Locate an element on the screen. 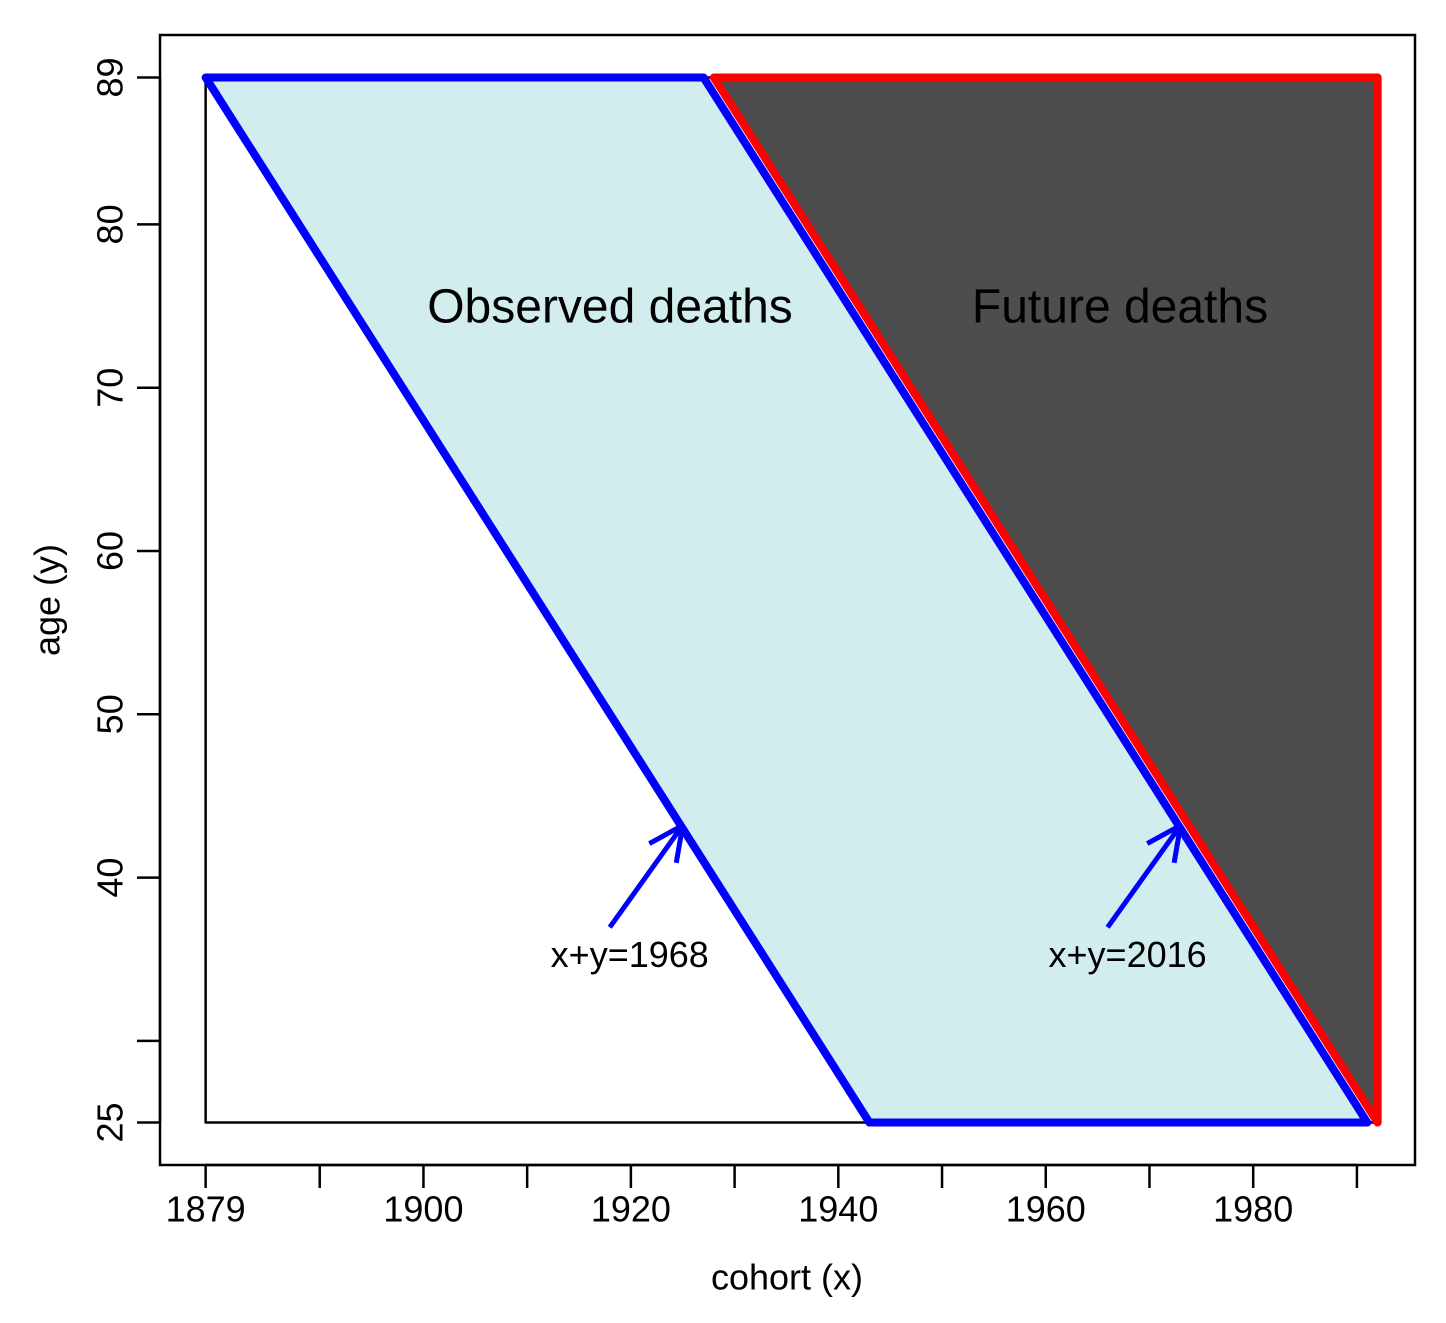  x-axis-title: cohort (x) is located at coordinates (787, 1277).